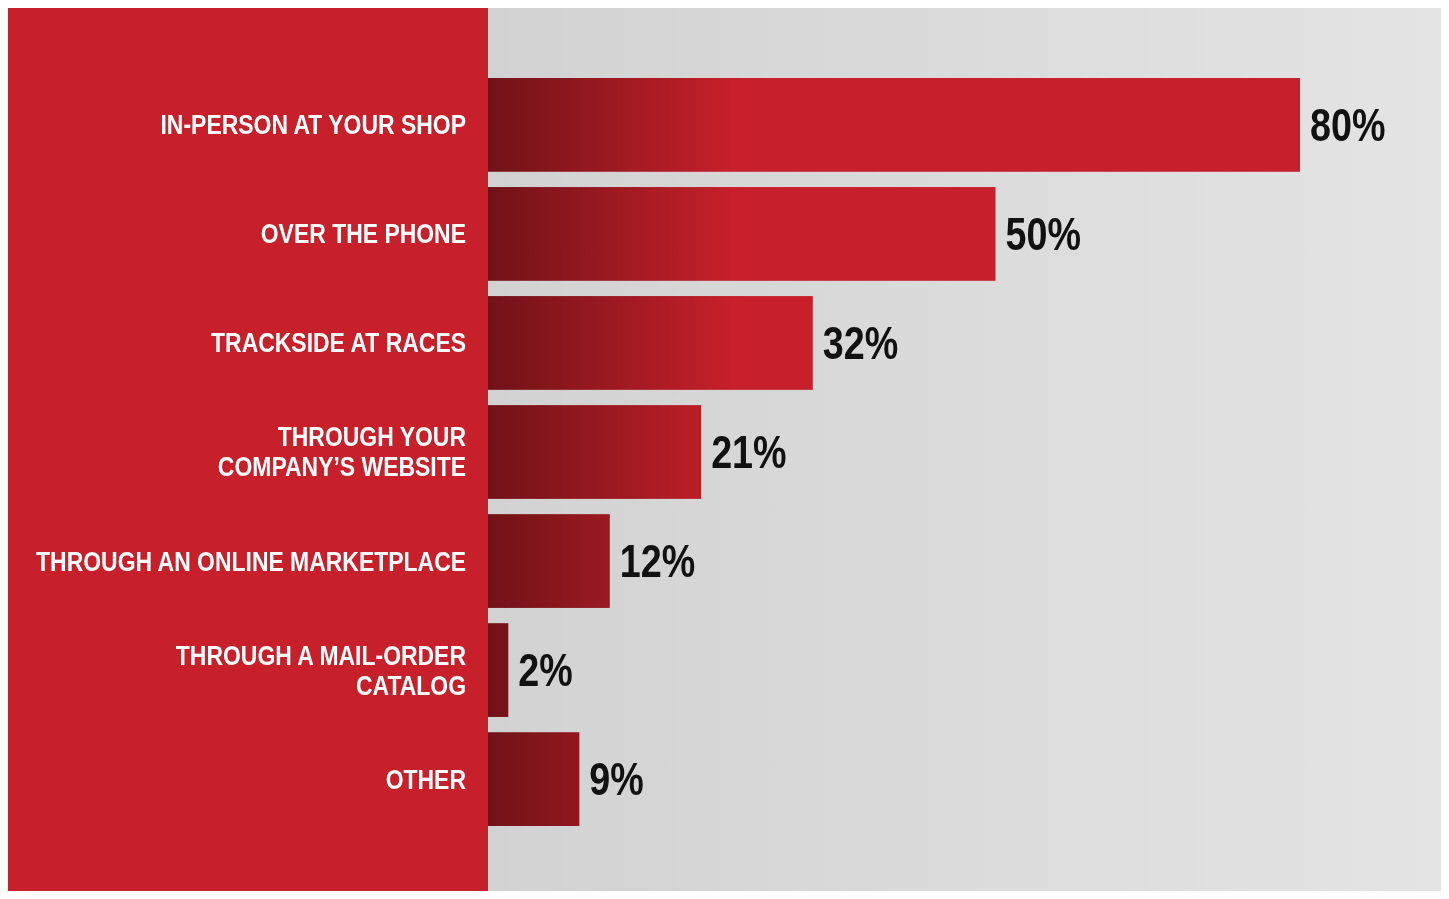  Describe the element at coordinates (1043, 234) in the screenshot. I see `data-label: 50%` at that location.